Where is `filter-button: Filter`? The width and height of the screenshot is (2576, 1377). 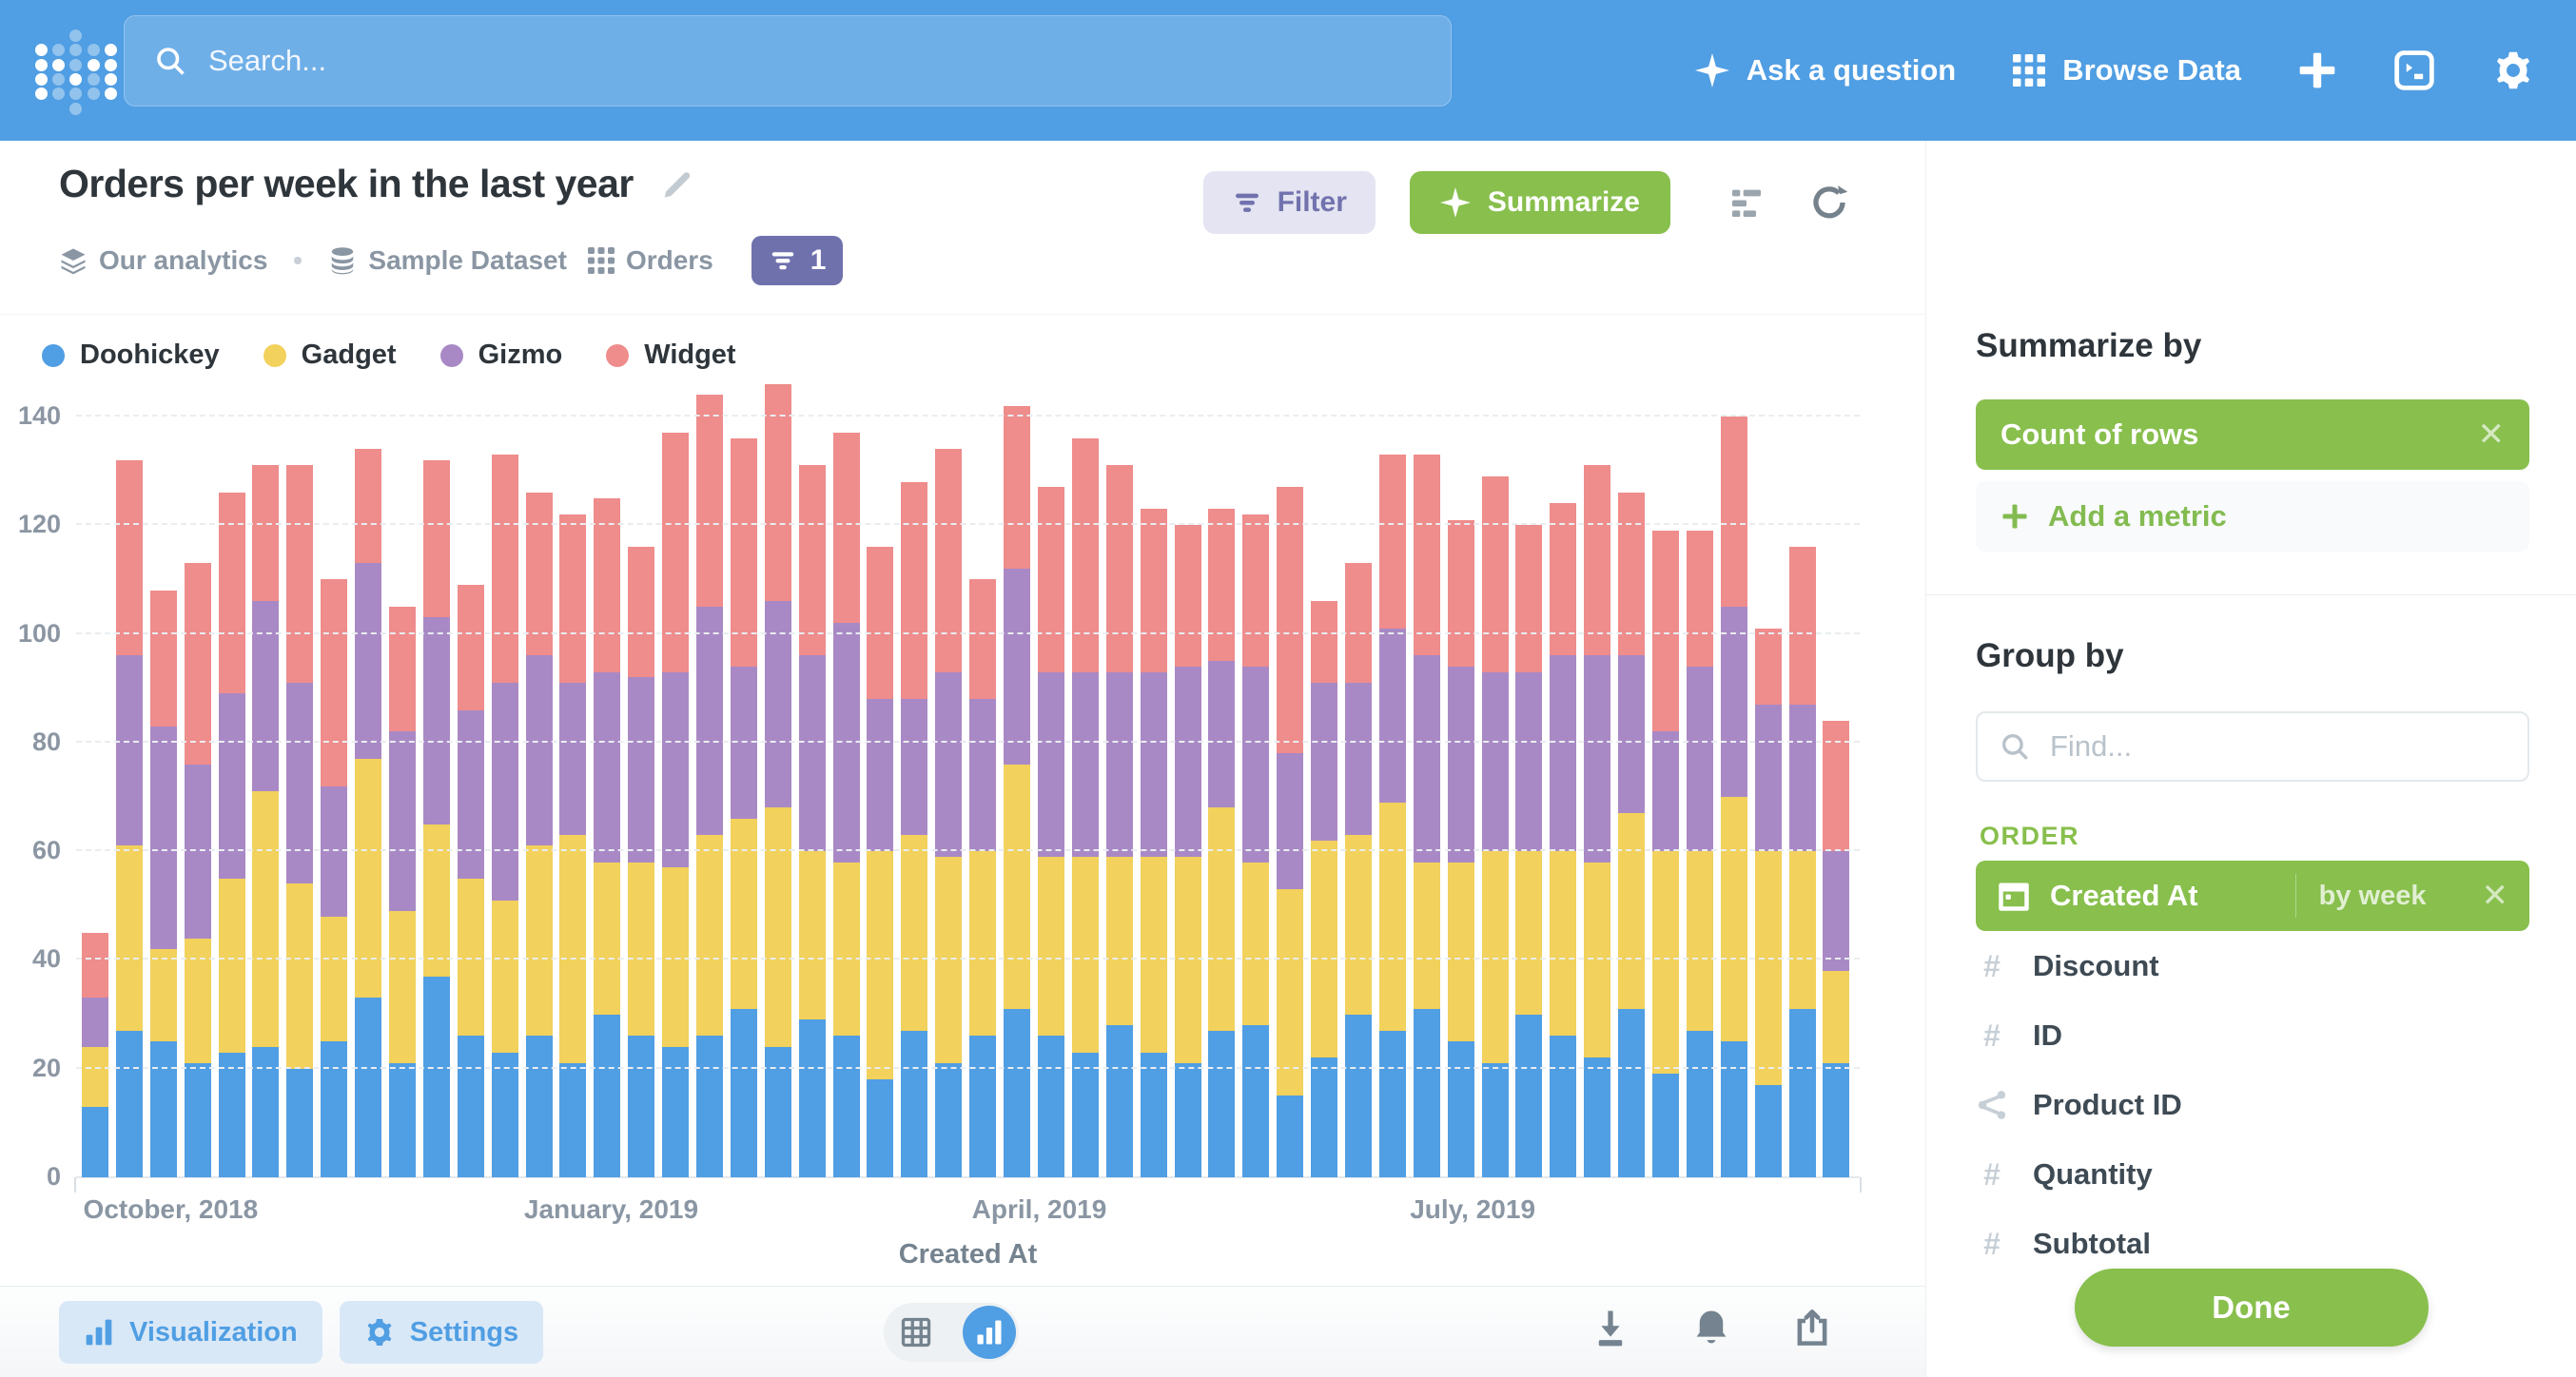 filter-button: Filter is located at coordinates (1289, 202).